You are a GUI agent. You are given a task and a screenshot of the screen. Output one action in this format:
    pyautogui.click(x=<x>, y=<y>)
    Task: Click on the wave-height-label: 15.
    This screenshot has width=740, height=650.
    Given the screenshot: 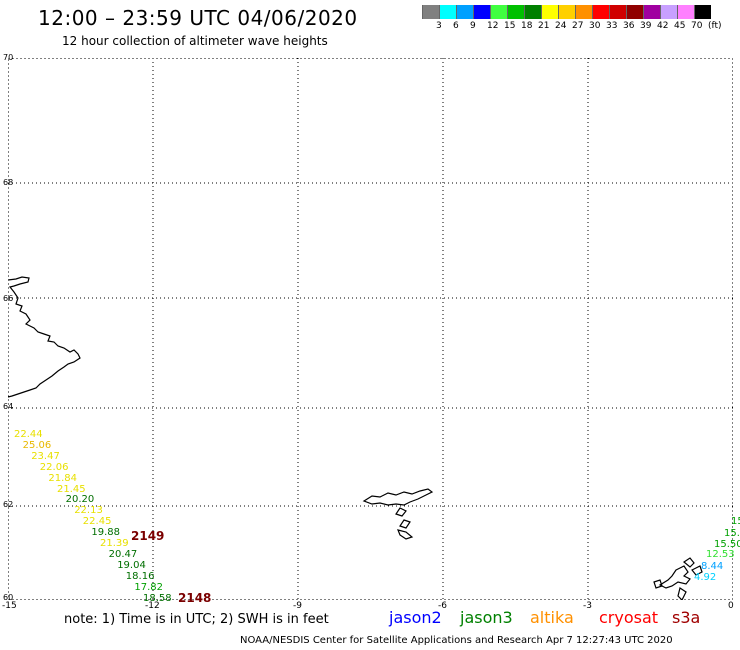 What is the action you would take?
    pyautogui.click(x=732, y=533)
    